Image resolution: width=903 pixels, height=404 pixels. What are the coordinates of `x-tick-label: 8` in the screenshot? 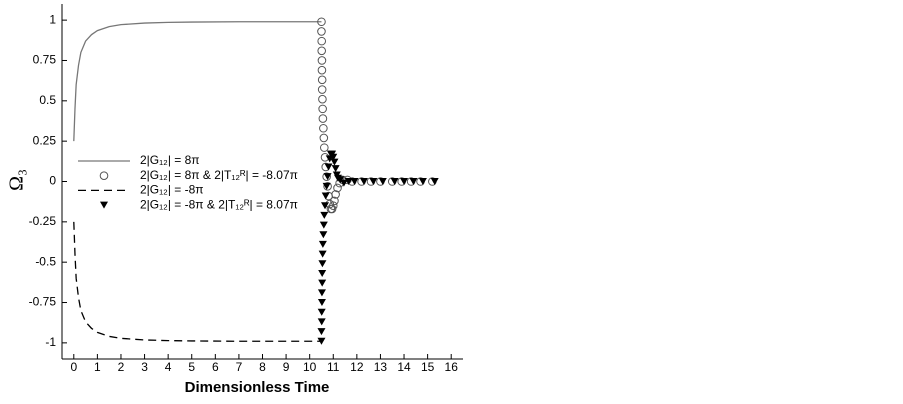 It's located at (262, 367).